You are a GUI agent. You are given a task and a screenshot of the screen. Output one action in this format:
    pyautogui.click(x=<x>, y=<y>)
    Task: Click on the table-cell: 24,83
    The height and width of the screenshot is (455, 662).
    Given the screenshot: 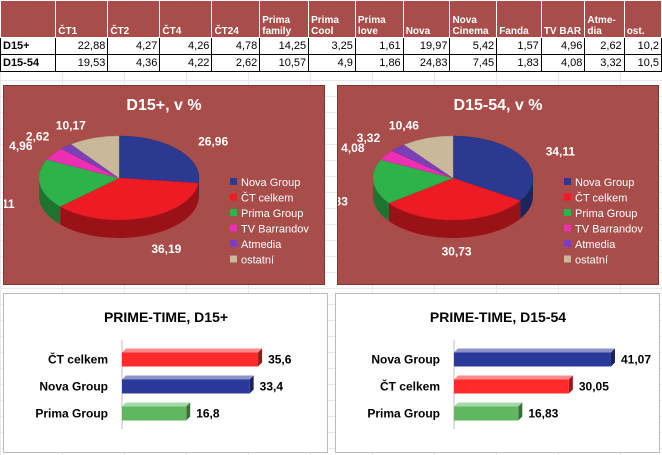 What is the action you would take?
    pyautogui.click(x=426, y=63)
    